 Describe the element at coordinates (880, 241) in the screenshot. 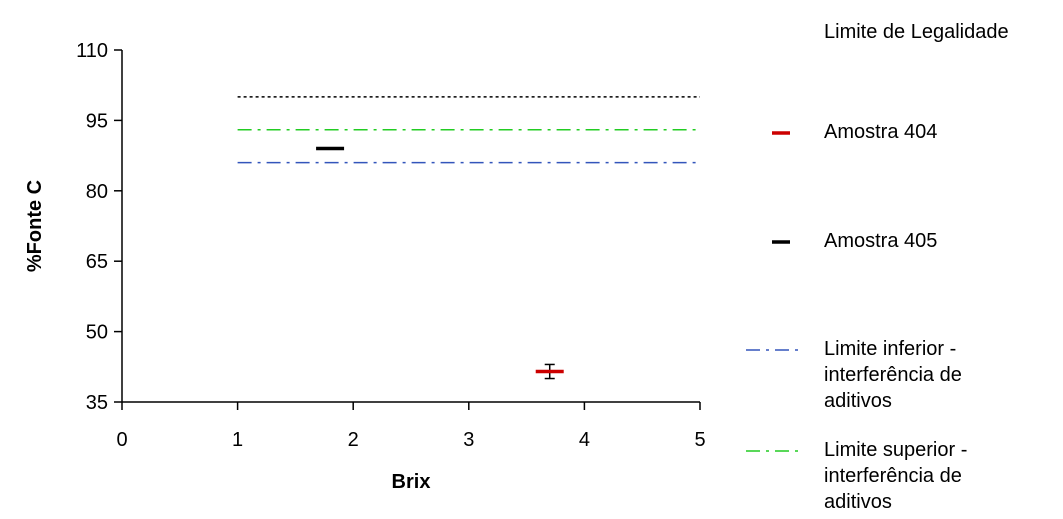

I see `legend-label: Amostra 405` at that location.